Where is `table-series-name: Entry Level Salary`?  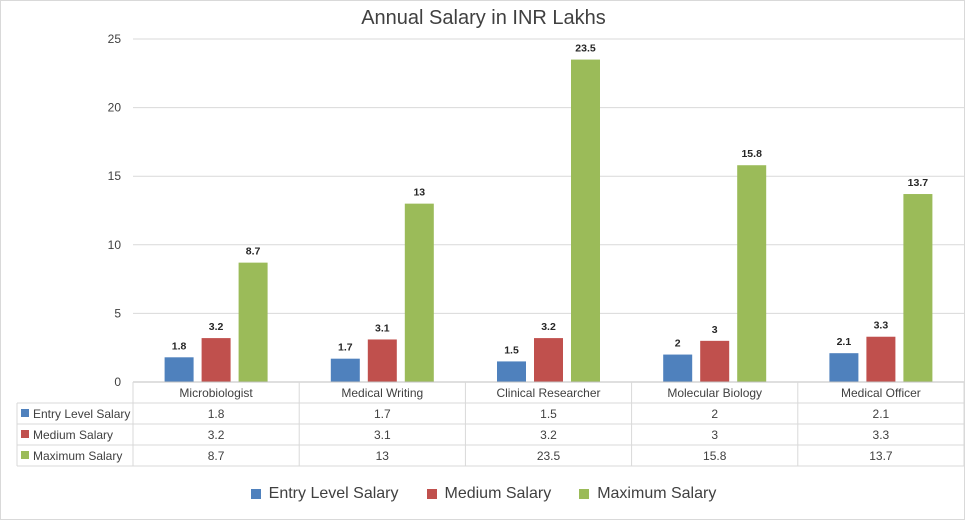 table-series-name: Entry Level Salary is located at coordinates (81, 414).